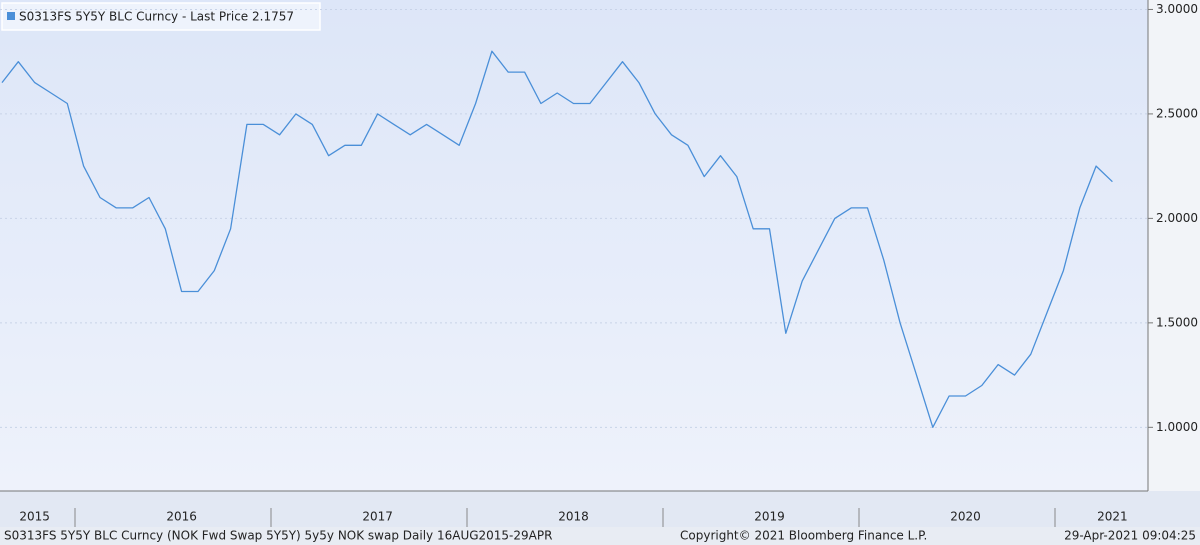 This screenshot has width=1200, height=545. I want to click on footer-area, so click(600, 536).